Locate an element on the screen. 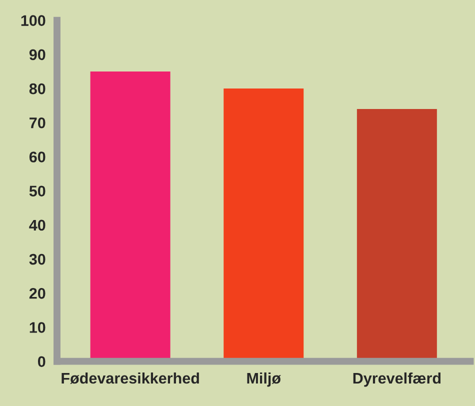 This screenshot has height=406, width=475. x-tick-label: Miljø is located at coordinates (264, 379).